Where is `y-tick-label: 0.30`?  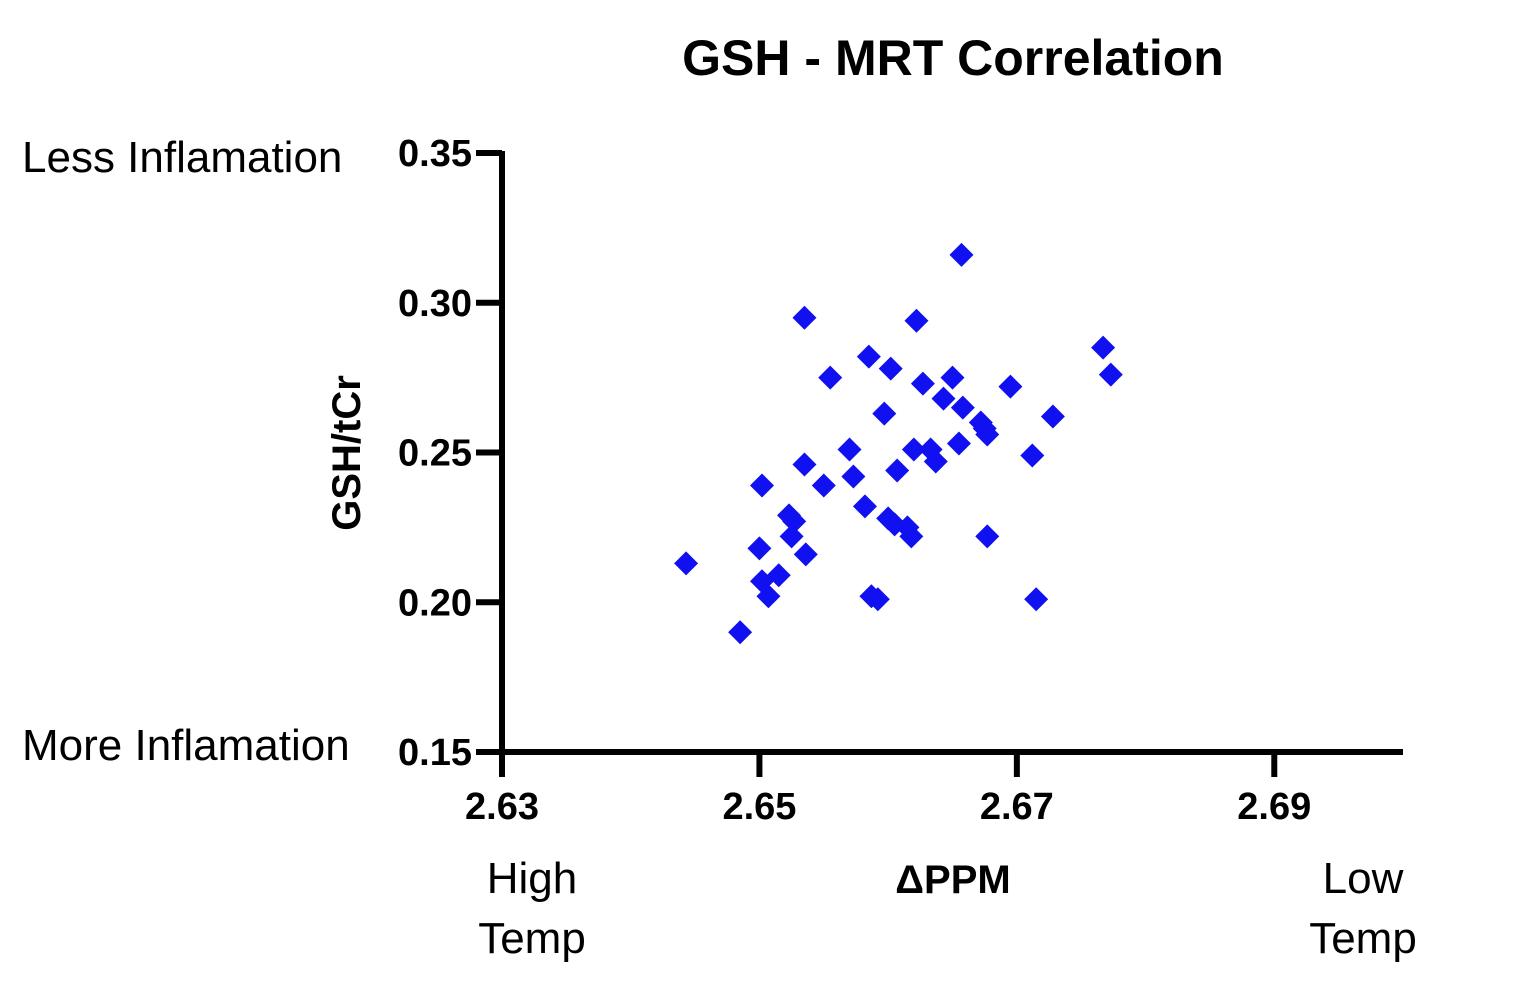
y-tick-label: 0.30 is located at coordinates (435, 304).